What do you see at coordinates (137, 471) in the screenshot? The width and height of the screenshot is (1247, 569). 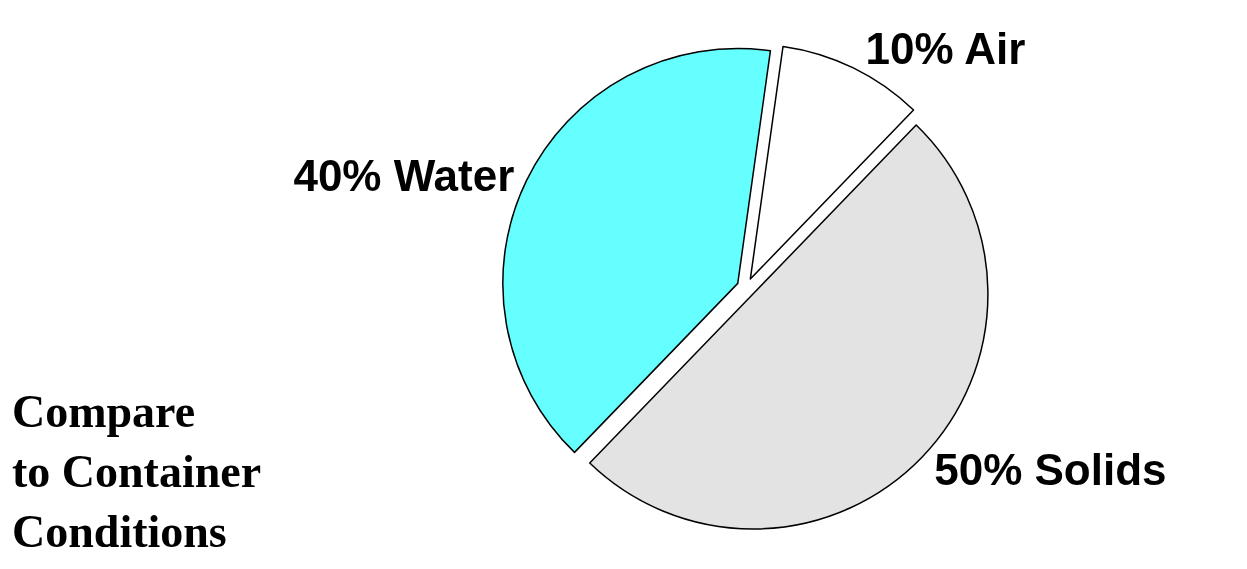 I see `text: Compare to Container Conditions` at bounding box center [137, 471].